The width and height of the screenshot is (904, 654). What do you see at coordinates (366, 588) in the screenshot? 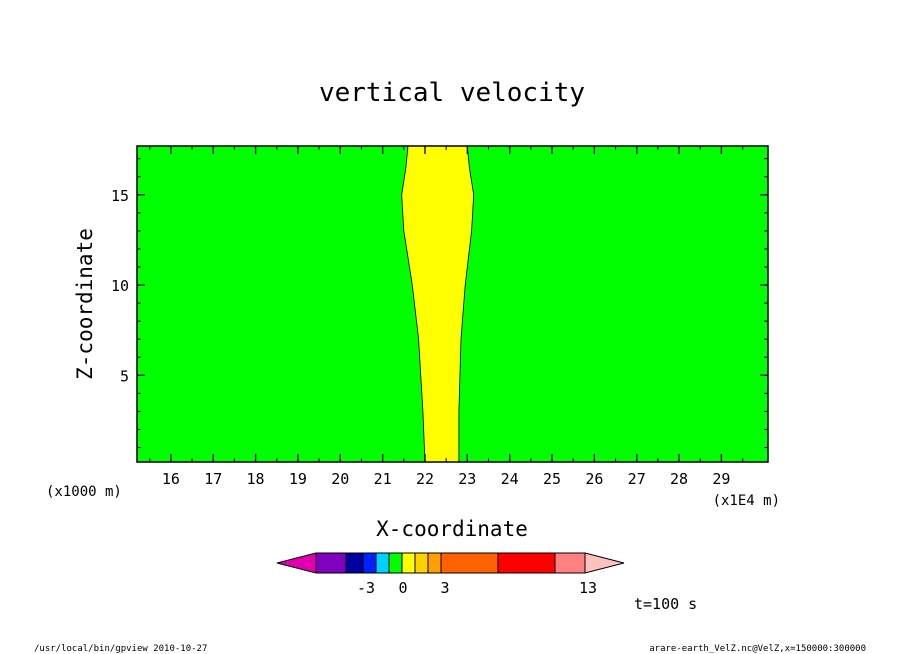
I see `colorbar-tick-label: -3` at bounding box center [366, 588].